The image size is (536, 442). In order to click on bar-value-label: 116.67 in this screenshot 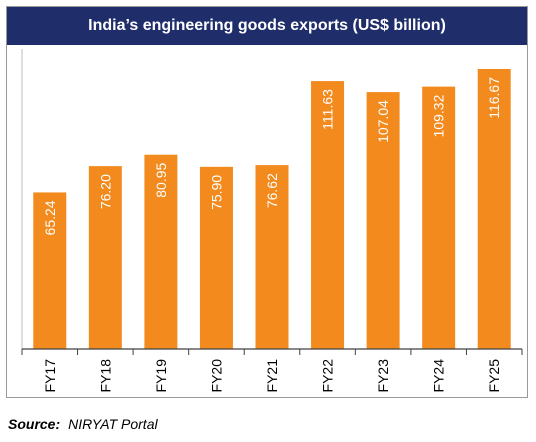, I will do `click(494, 98)`.